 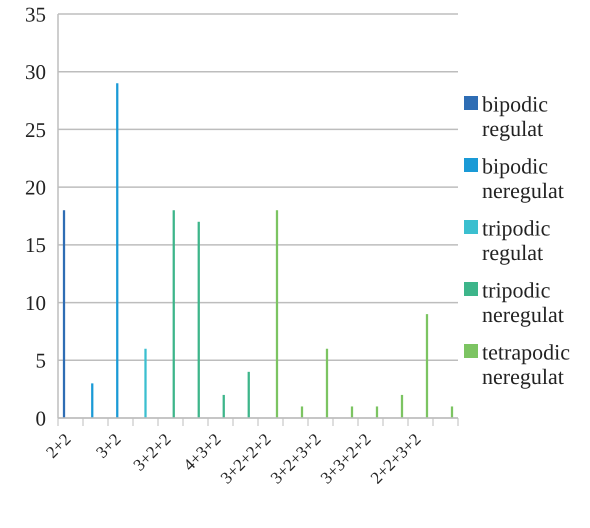 What do you see at coordinates (35, 14) in the screenshot?
I see `y-tick-label: 35` at bounding box center [35, 14].